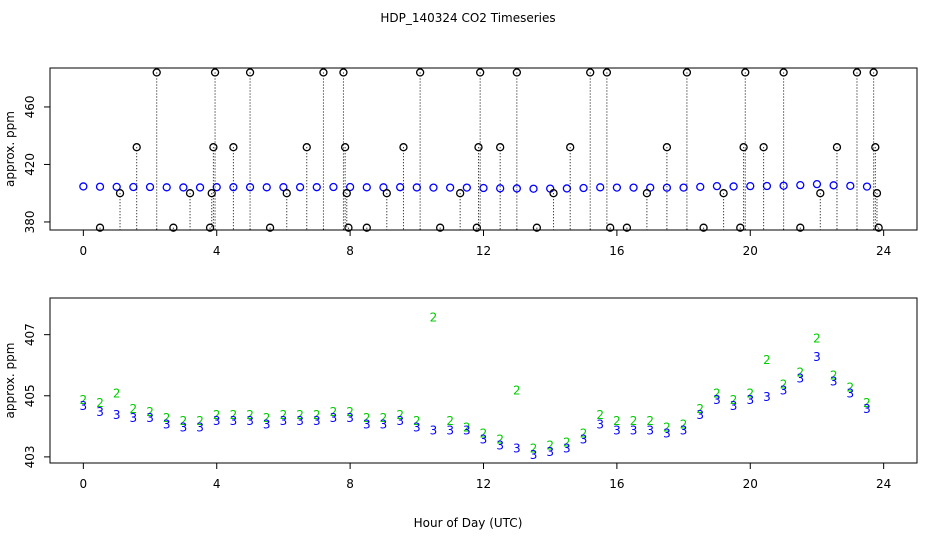  Describe the element at coordinates (30, 107) in the screenshot. I see `y-tick-label: 460` at that location.